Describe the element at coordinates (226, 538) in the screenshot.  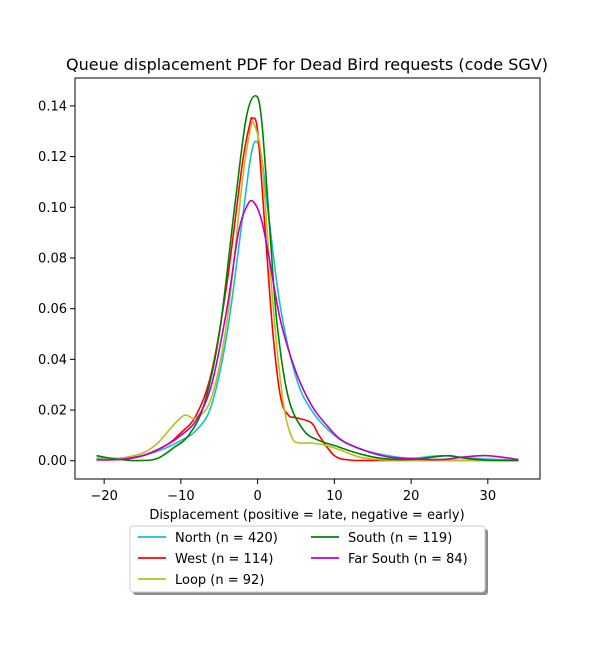
I see `legend-label: North (n = 420)` at that location.